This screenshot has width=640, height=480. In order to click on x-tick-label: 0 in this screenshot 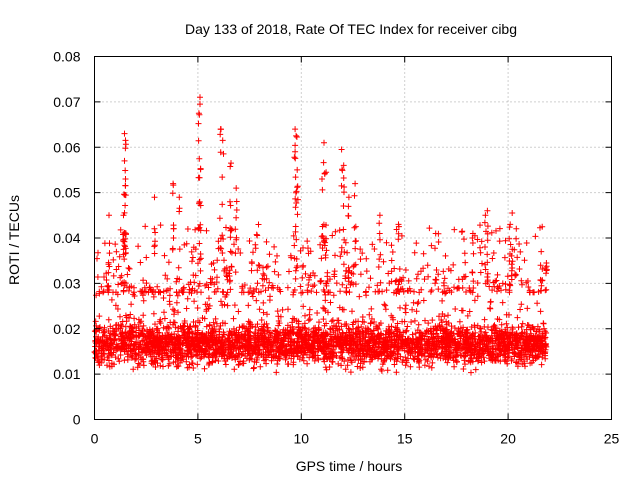, I will do `click(95, 439)`.